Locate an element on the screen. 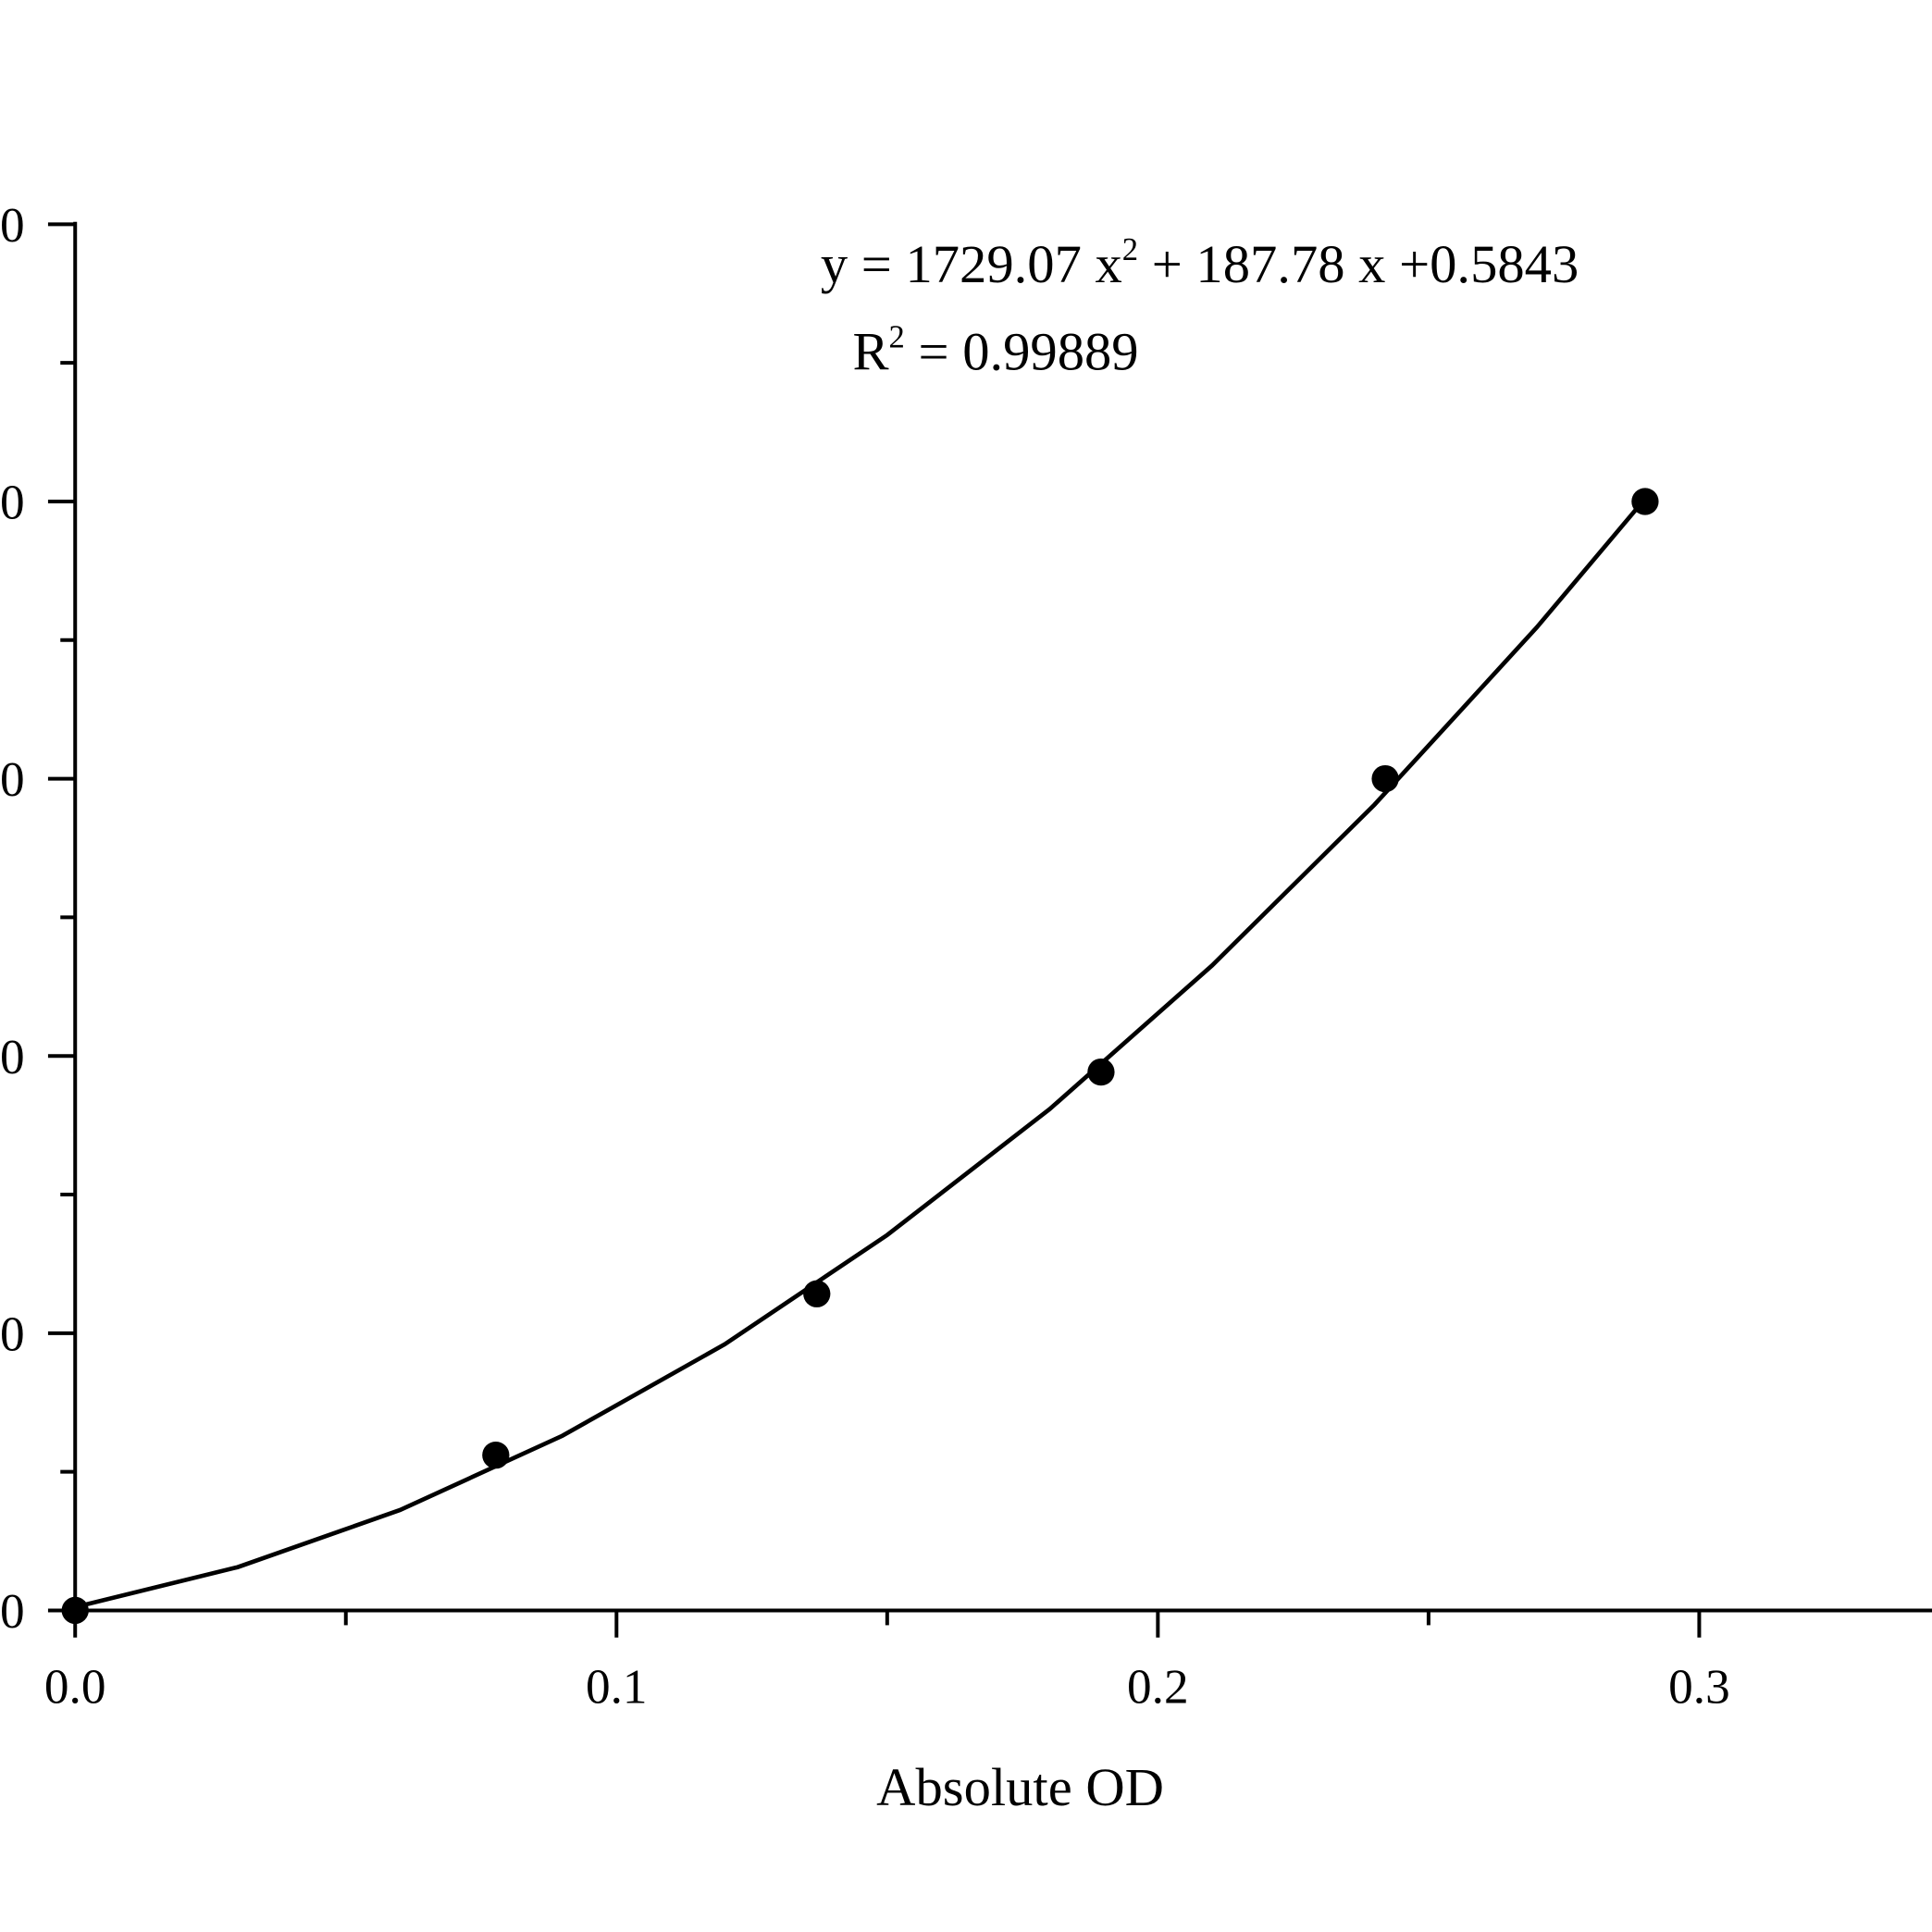 The width and height of the screenshot is (1932, 1932). y-tick-label: 50 is located at coordinates (13, 1334).